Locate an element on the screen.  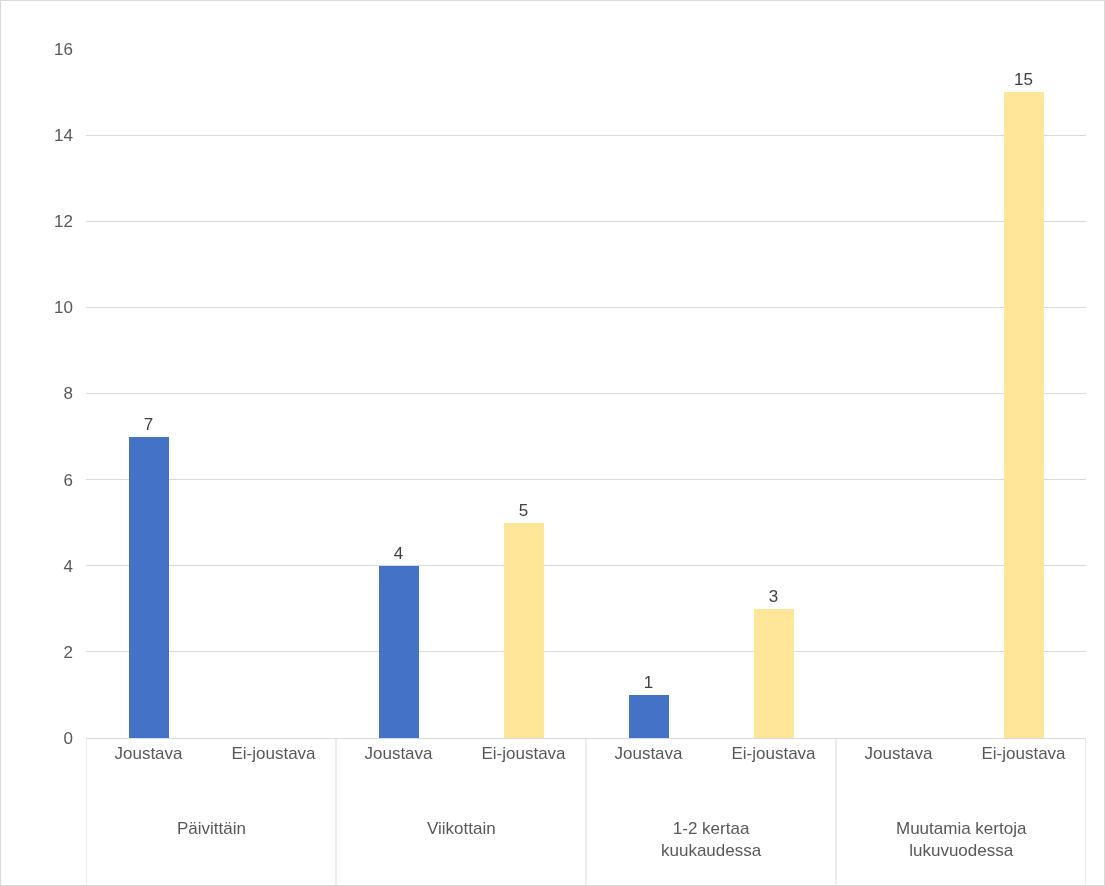
y-tick-label: 0 is located at coordinates (68, 738).